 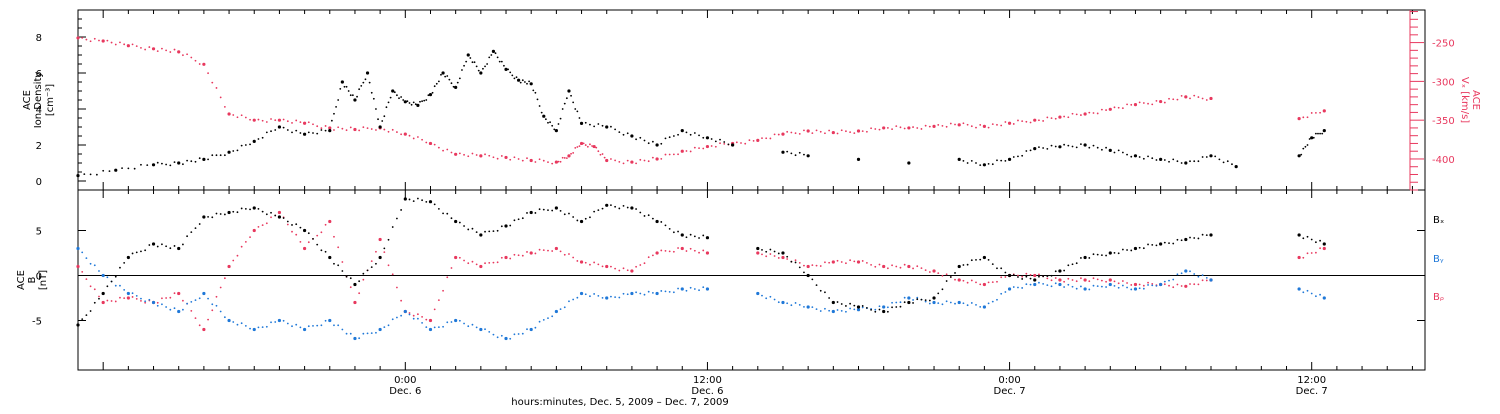 I want to click on top-right-ytick-label: -250, so click(x=1443, y=44).